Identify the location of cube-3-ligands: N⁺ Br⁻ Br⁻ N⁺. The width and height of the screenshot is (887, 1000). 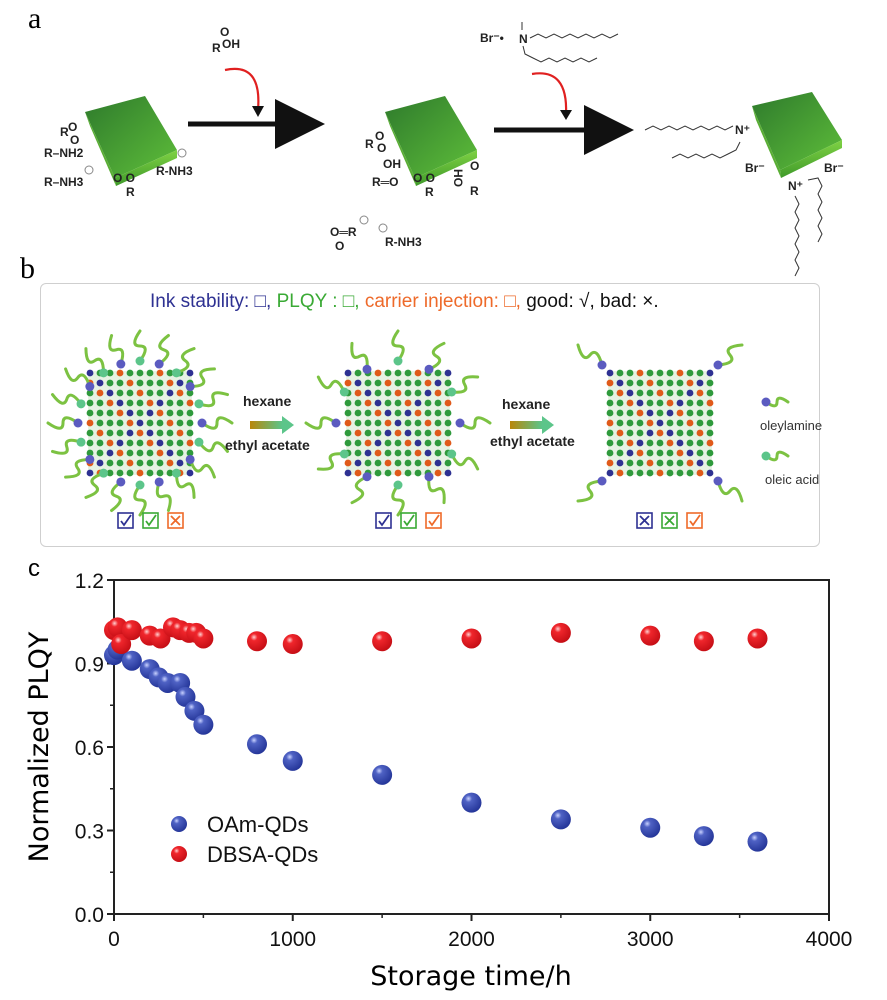
(744, 200).